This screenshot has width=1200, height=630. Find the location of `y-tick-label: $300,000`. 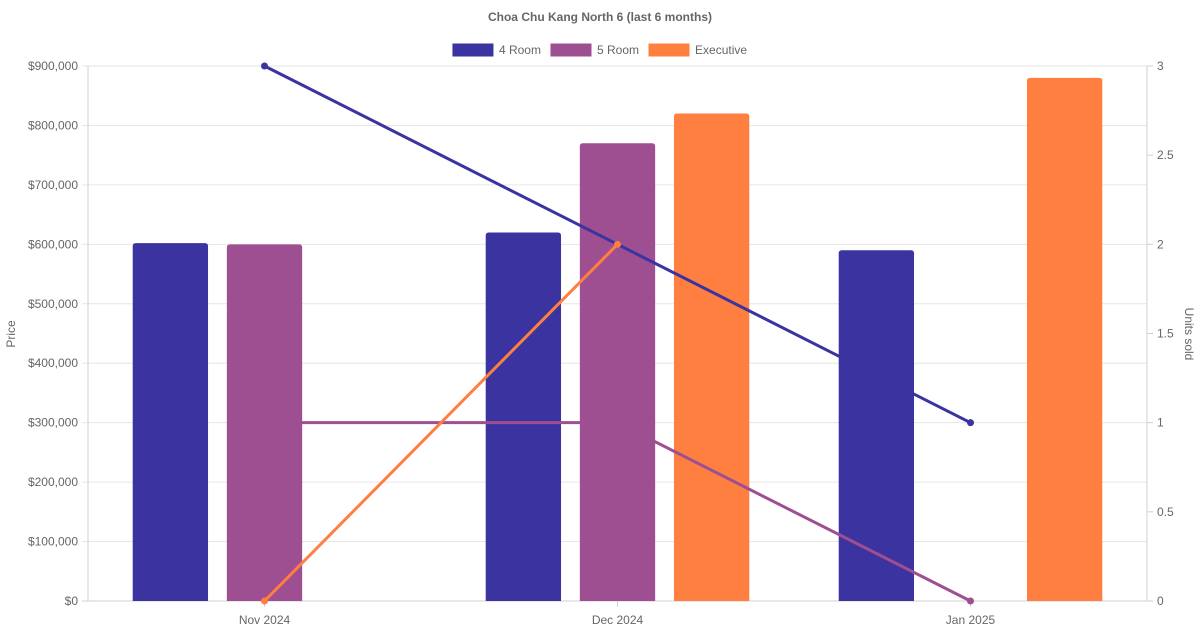

y-tick-label: $300,000 is located at coordinates (53, 423).